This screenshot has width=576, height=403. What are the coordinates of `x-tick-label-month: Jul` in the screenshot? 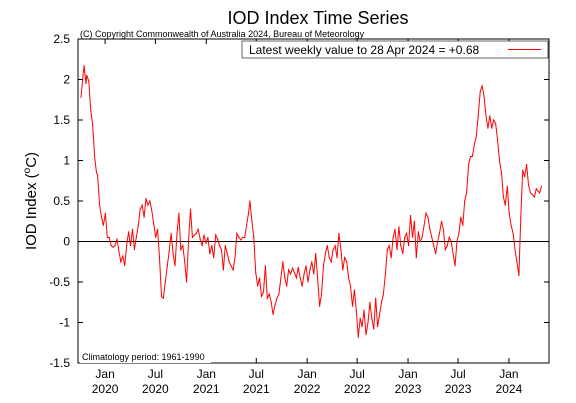 It's located at (155, 374).